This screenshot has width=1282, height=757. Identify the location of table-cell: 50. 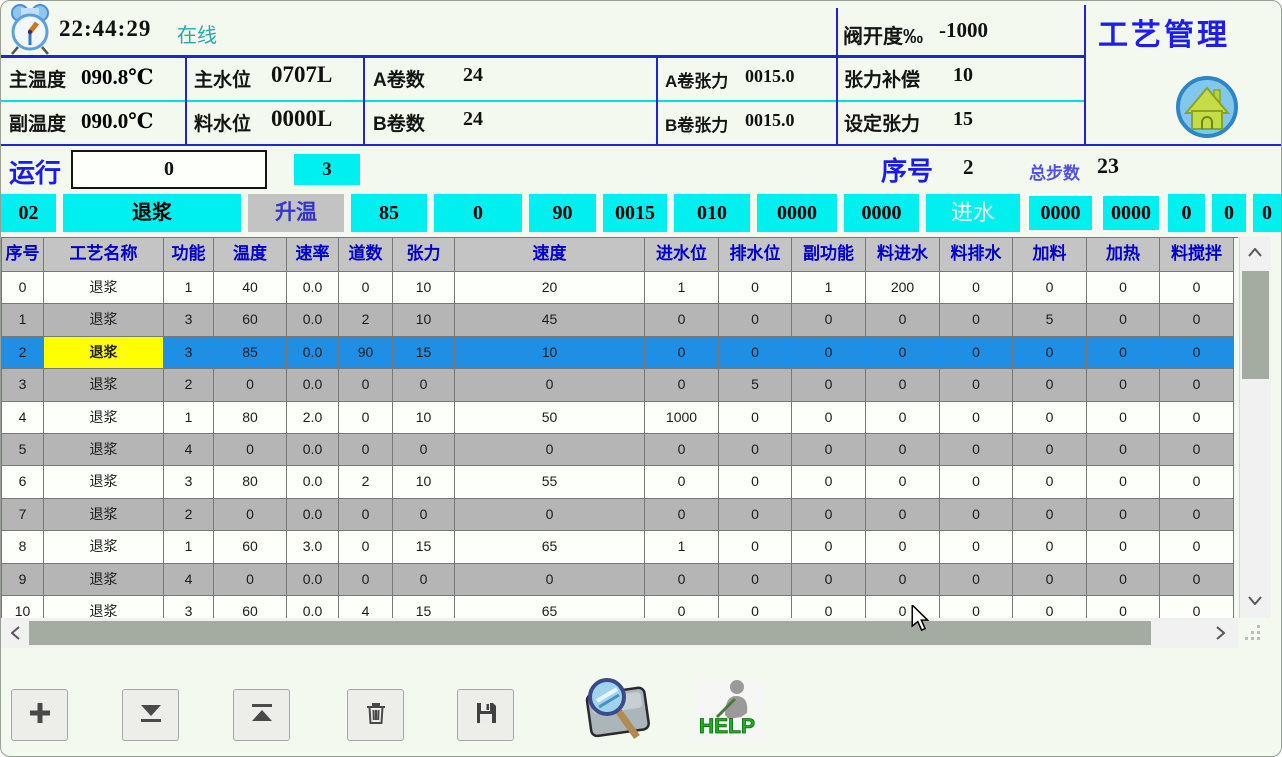
(550, 417).